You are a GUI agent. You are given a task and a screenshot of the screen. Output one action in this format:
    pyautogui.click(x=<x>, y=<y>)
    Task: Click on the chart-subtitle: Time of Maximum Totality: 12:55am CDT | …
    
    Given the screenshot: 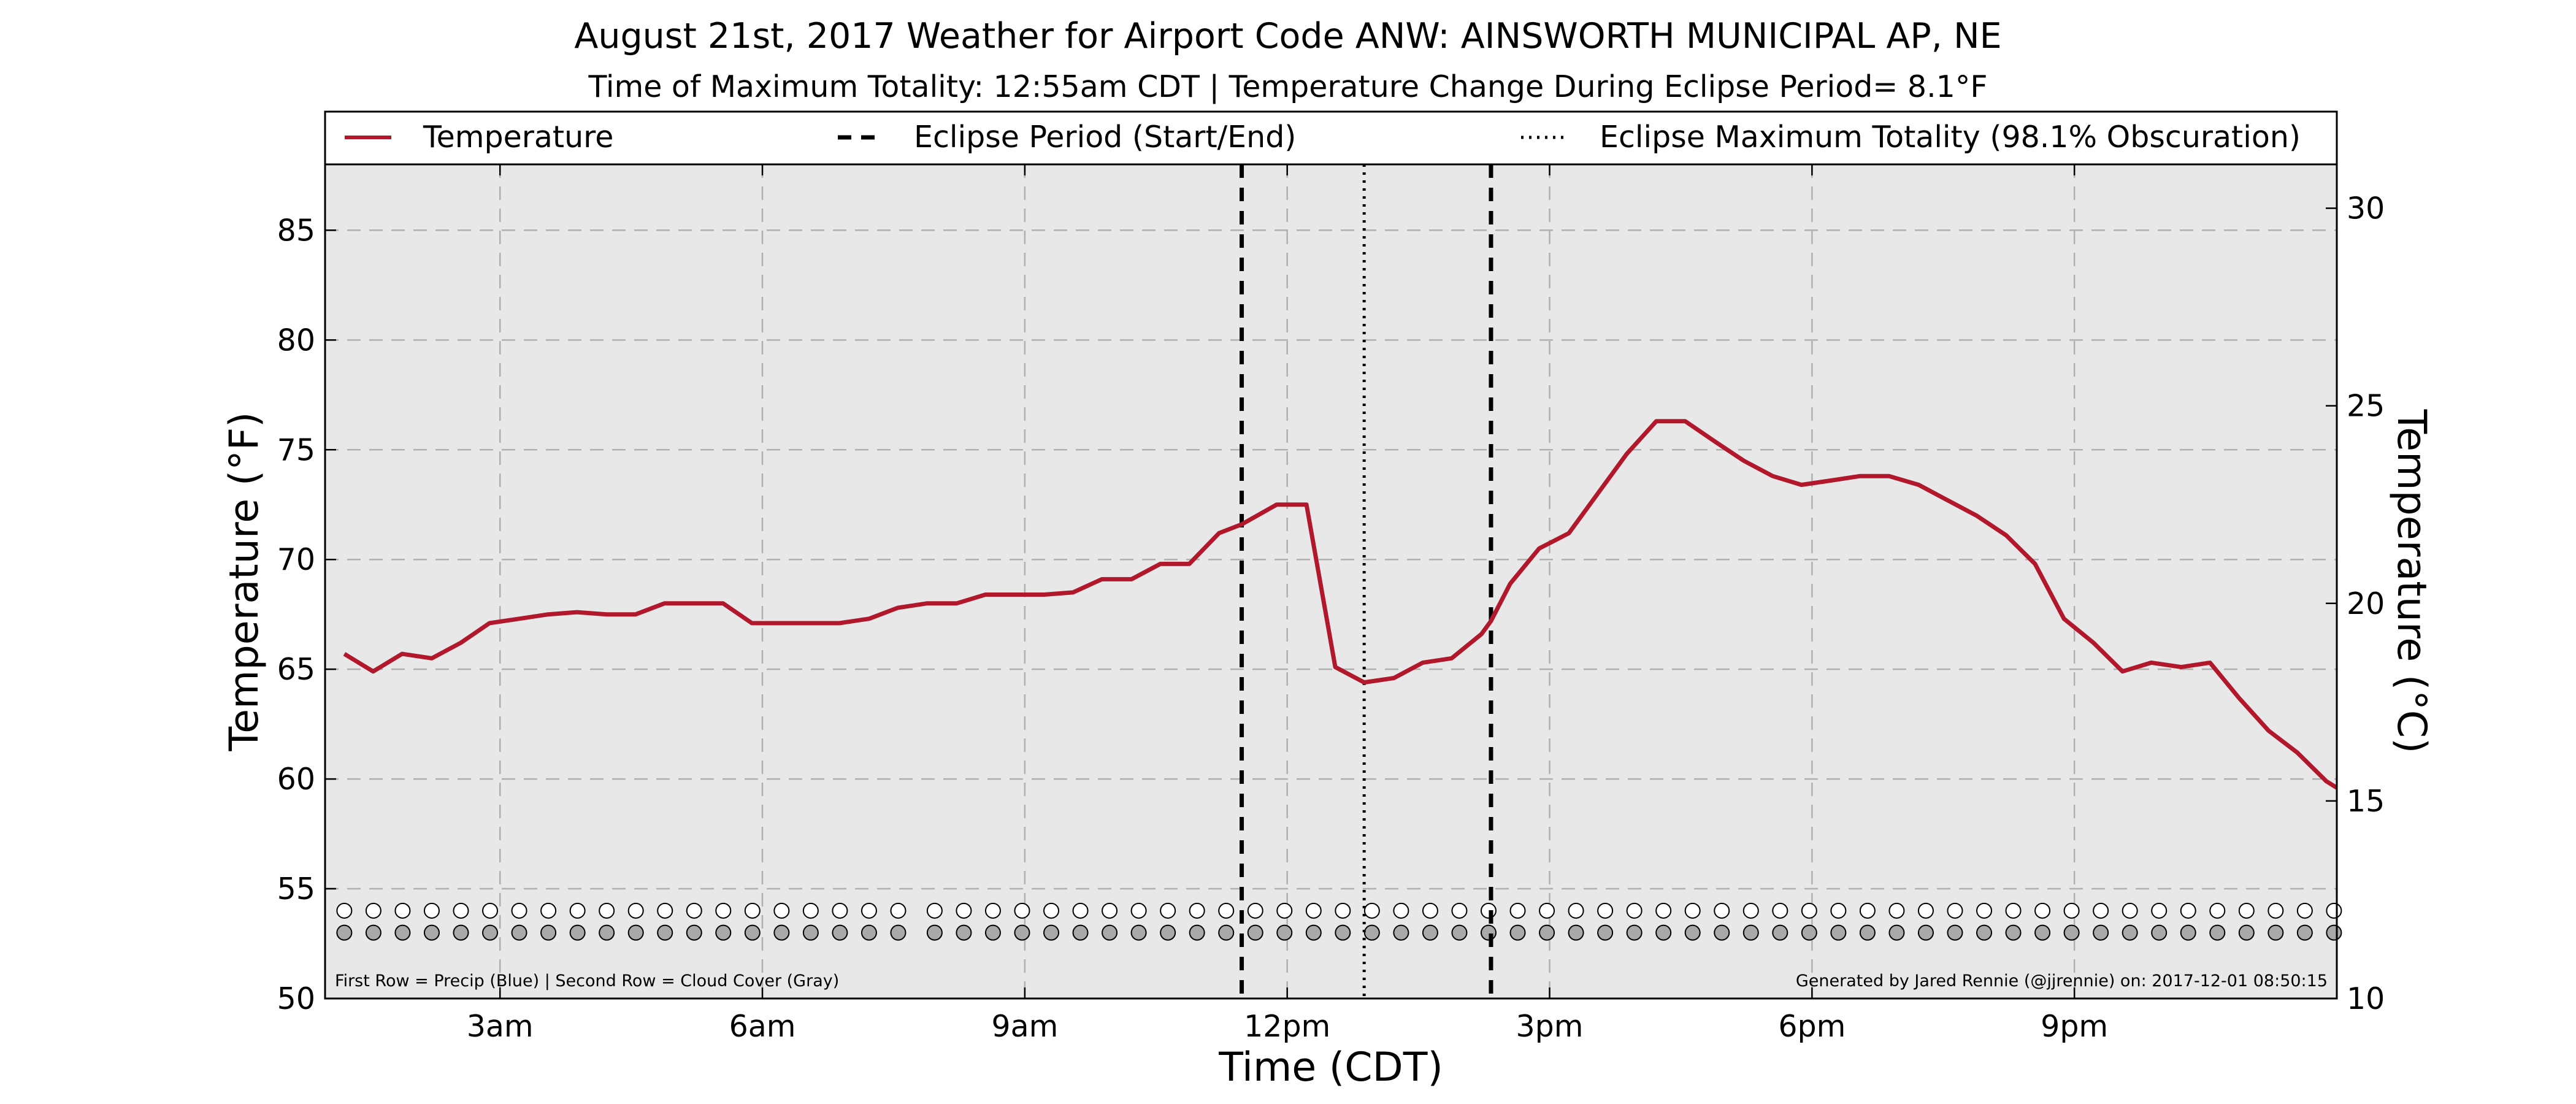 What is the action you would take?
    pyautogui.click(x=1287, y=86)
    